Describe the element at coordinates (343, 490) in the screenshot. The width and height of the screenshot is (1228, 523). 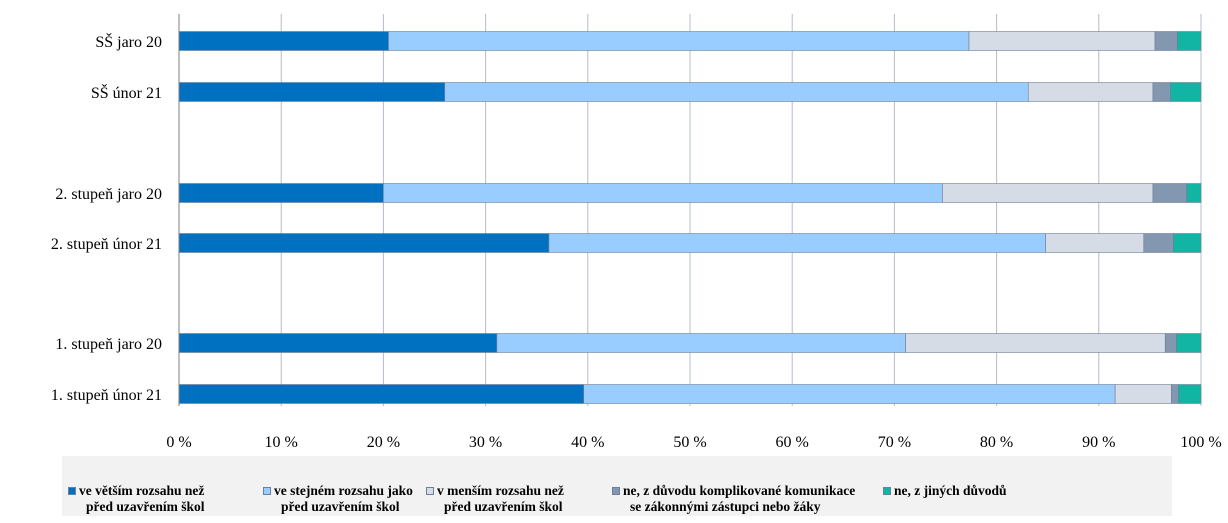
I see `legend-label: ve stejném rozsahu jako` at that location.